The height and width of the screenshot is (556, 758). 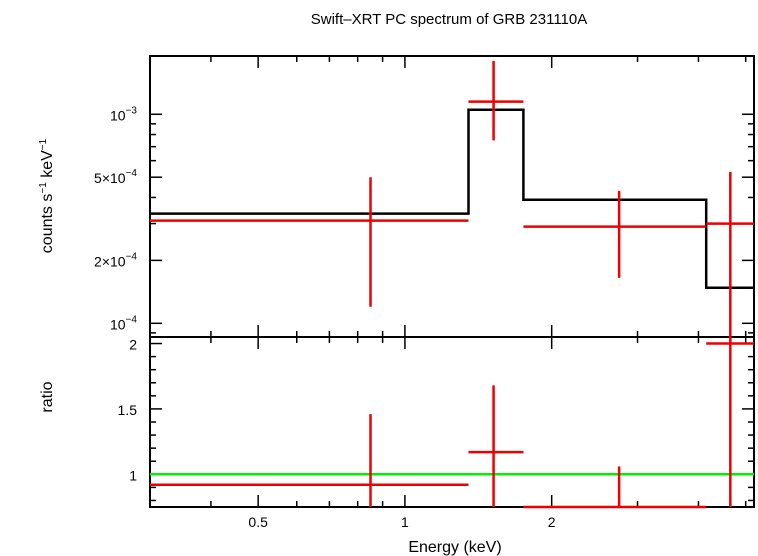 I want to click on x-axis-label: Energy (keV), so click(x=454, y=547).